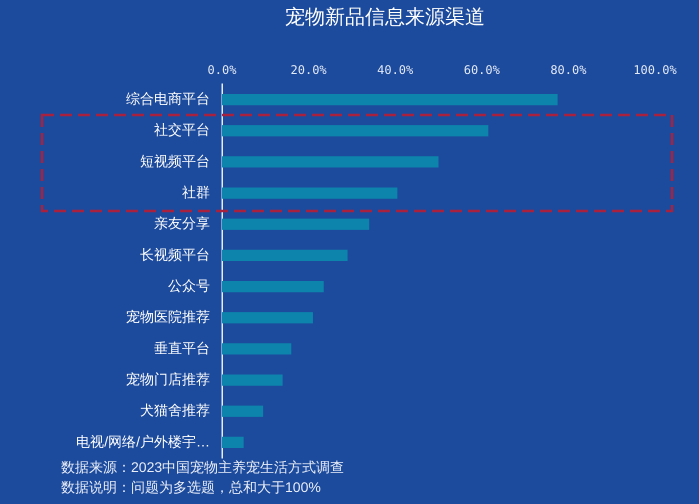 The height and width of the screenshot is (504, 699). Describe the element at coordinates (168, 378) in the screenshot. I see `y-tick-label: 宠物门店推荐` at that location.